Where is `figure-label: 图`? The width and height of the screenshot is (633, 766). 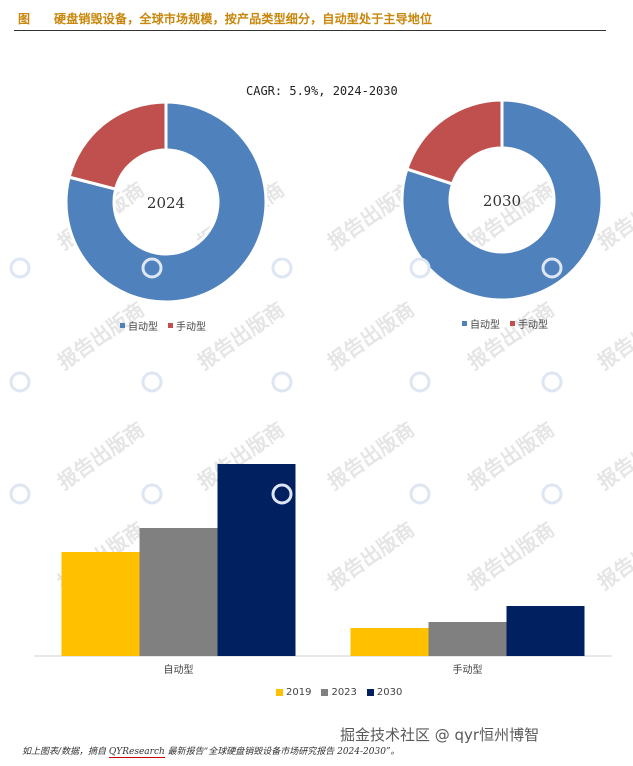
figure-label: 图 is located at coordinates (24, 19).